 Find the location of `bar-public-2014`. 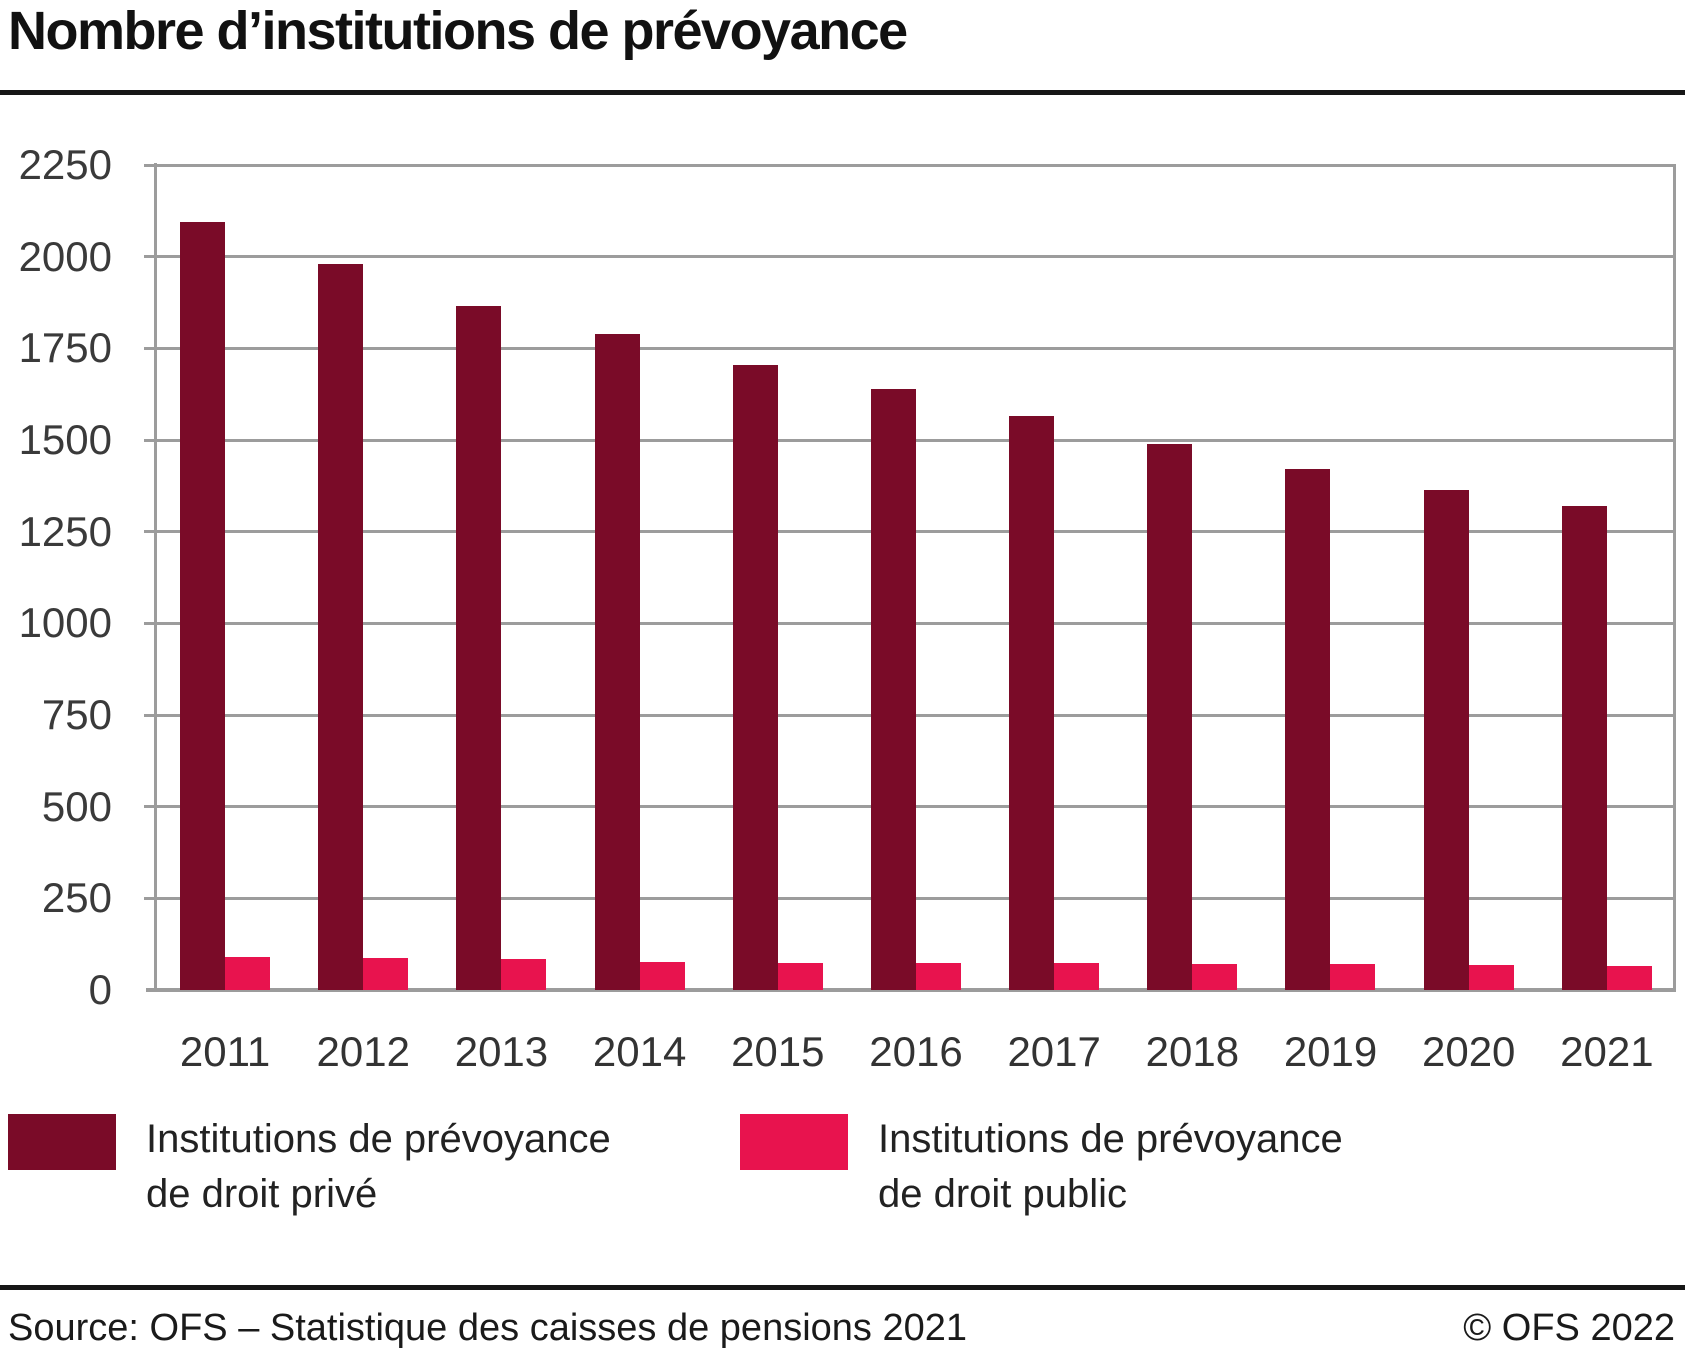

bar-public-2014 is located at coordinates (662, 975).